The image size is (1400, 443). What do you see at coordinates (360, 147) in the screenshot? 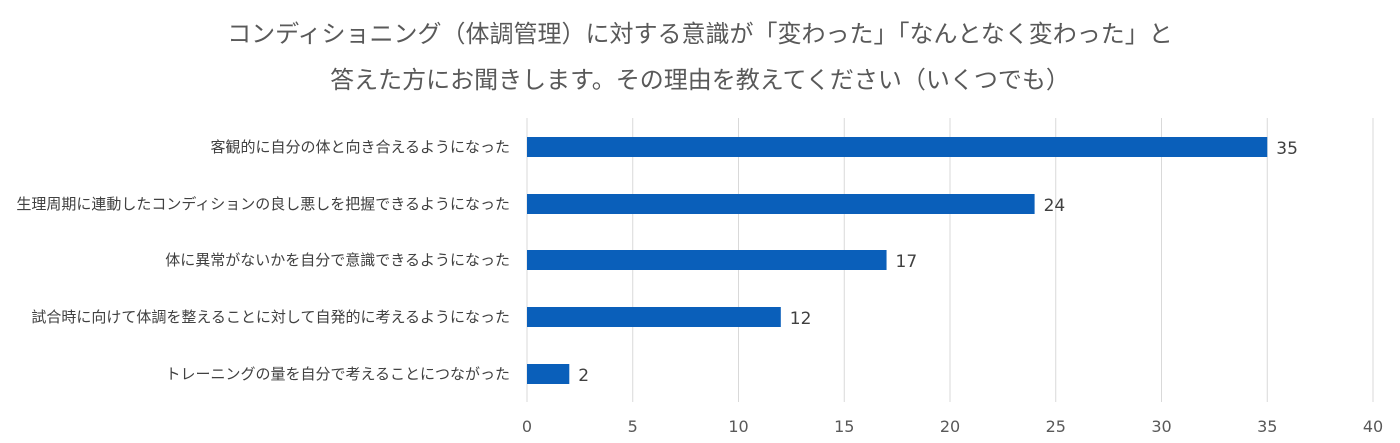
I see `category-label: 客観的に自分の体と向き合えるようになった` at bounding box center [360, 147].